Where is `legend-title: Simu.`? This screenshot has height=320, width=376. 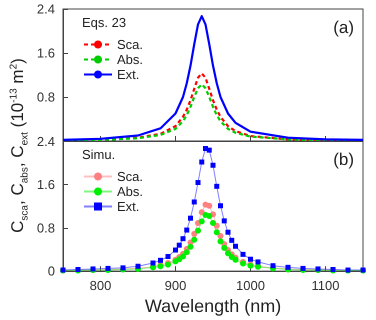 legend-title: Simu. is located at coordinates (99, 154).